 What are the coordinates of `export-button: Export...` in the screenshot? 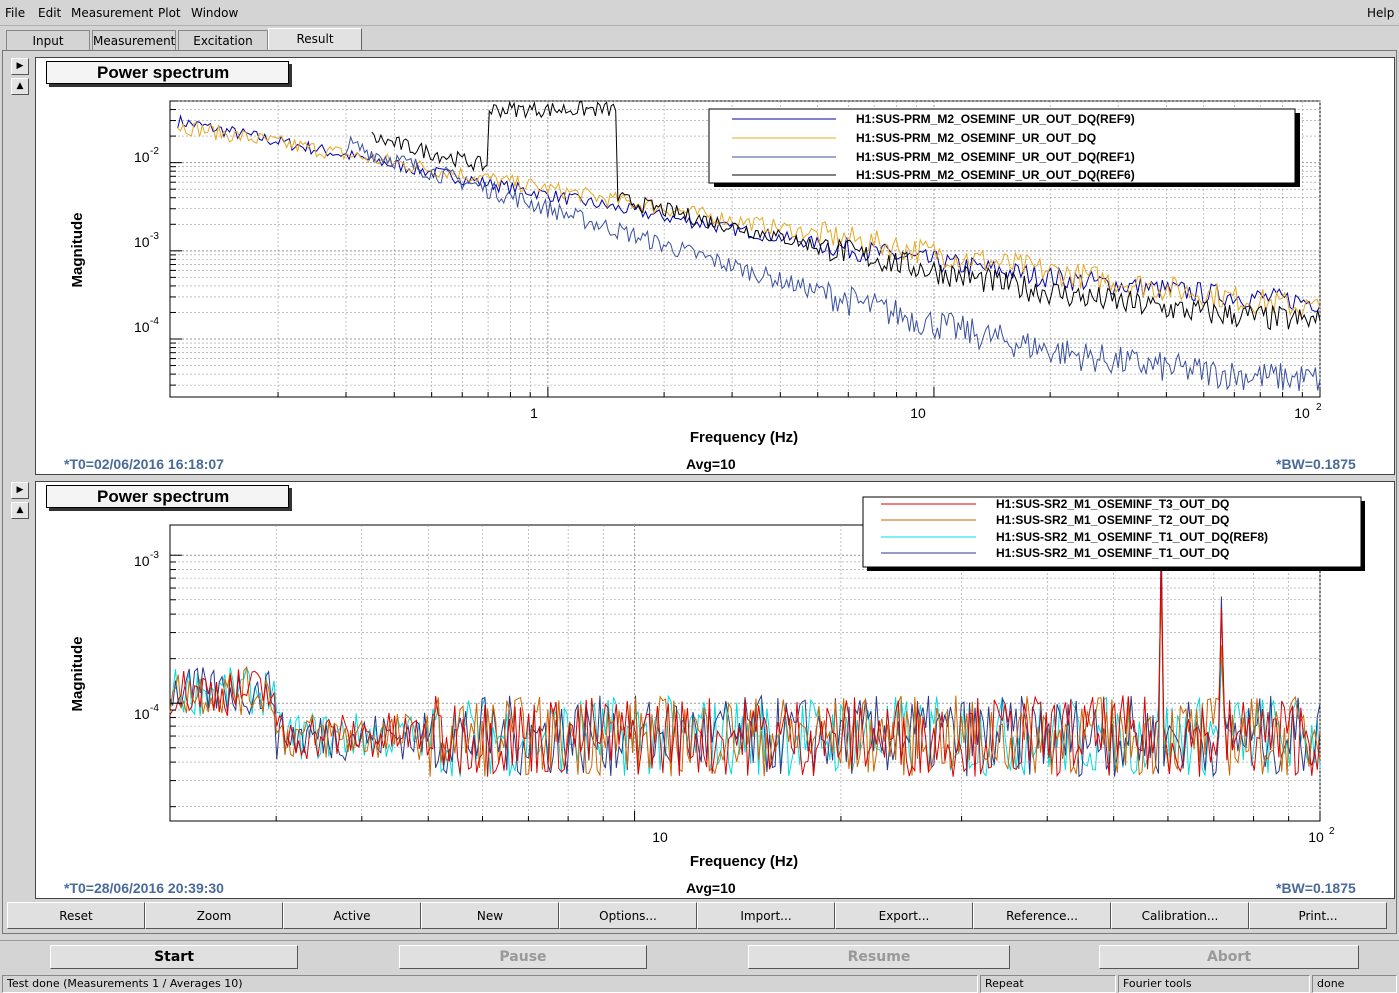 It's located at (904, 915).